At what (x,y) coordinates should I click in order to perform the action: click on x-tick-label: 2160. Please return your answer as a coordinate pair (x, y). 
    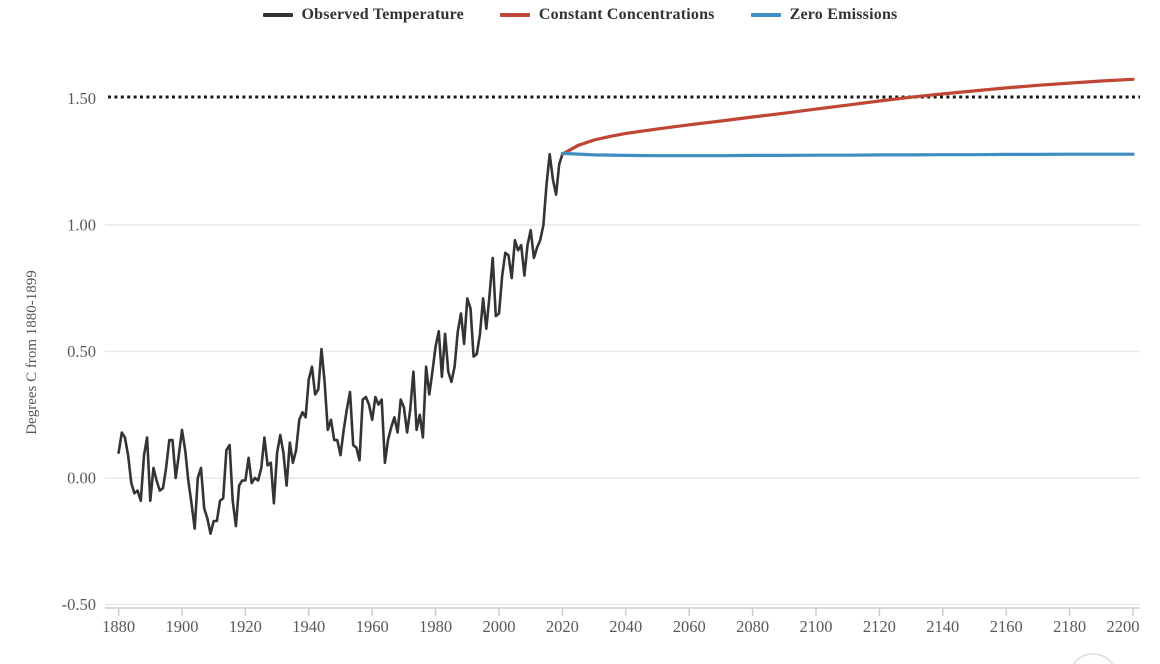
    Looking at the image, I should click on (1006, 626).